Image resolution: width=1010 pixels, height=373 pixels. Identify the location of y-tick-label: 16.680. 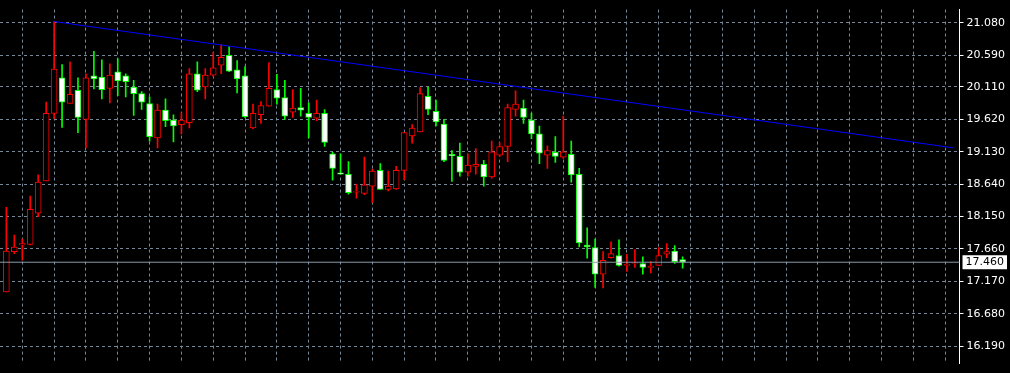
(986, 313).